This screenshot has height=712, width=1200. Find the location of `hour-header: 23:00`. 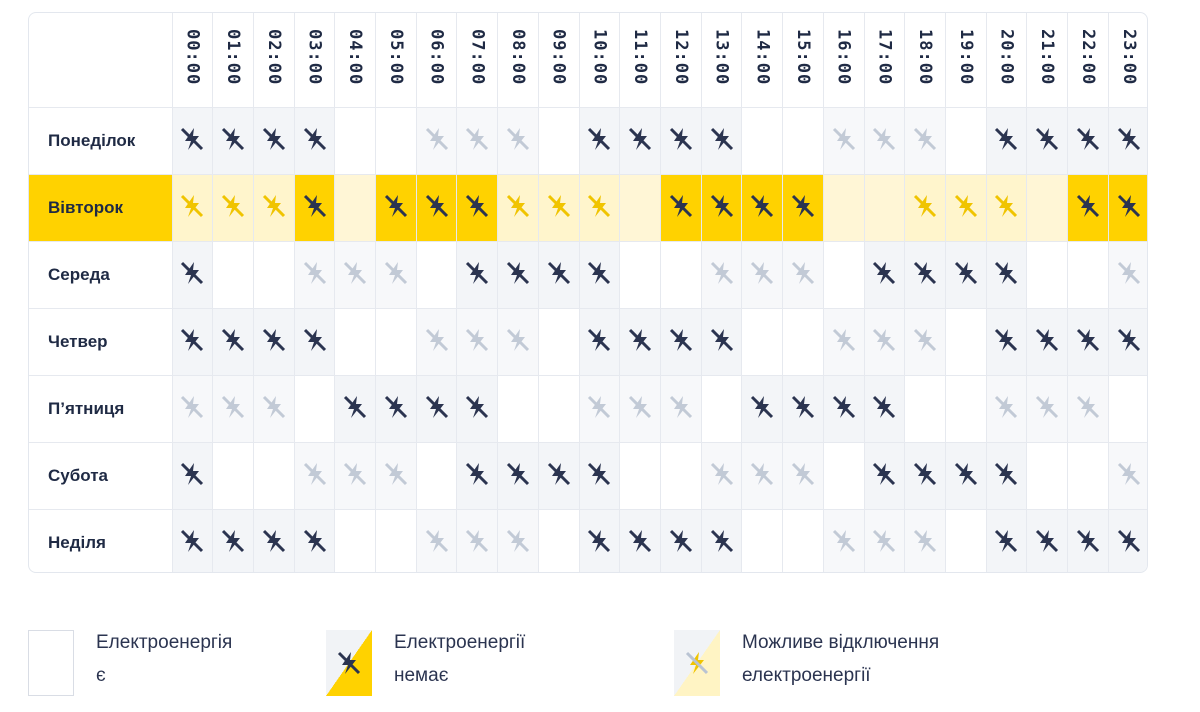

hour-header: 23:00 is located at coordinates (1127, 60).